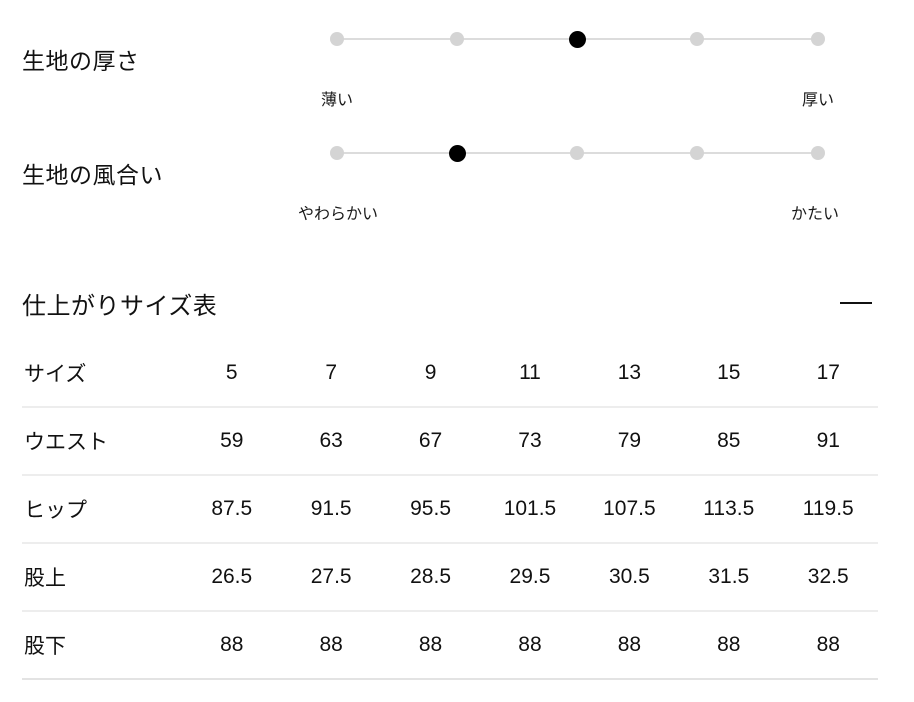 The width and height of the screenshot is (914, 702). I want to click on minus-icon, so click(857, 304).